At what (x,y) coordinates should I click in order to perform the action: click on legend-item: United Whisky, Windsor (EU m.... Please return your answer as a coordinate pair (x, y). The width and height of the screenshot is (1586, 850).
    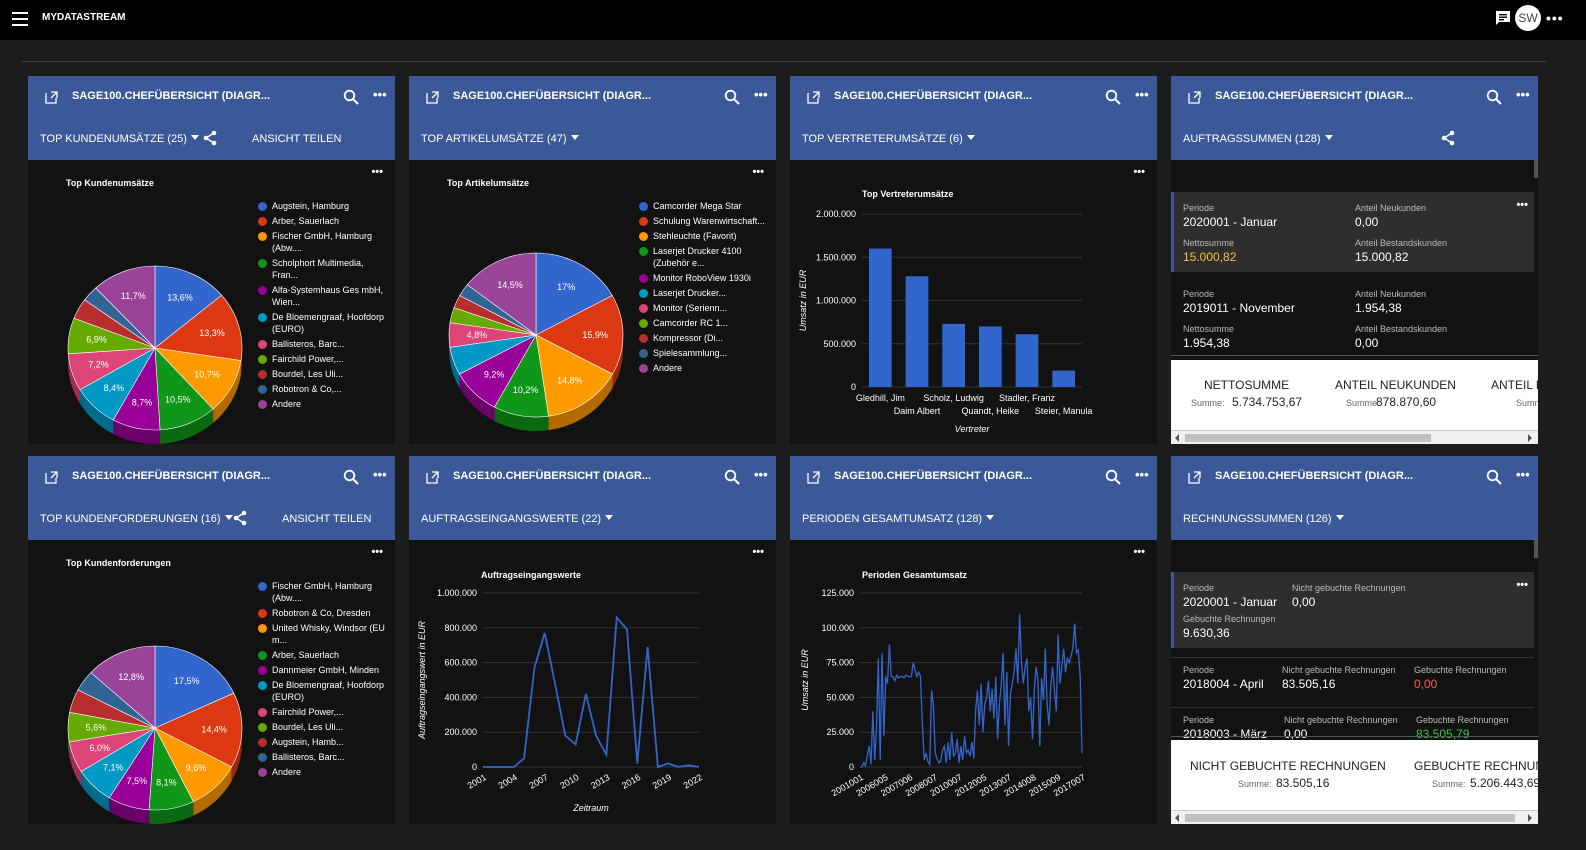
    Looking at the image, I should click on (323, 634).